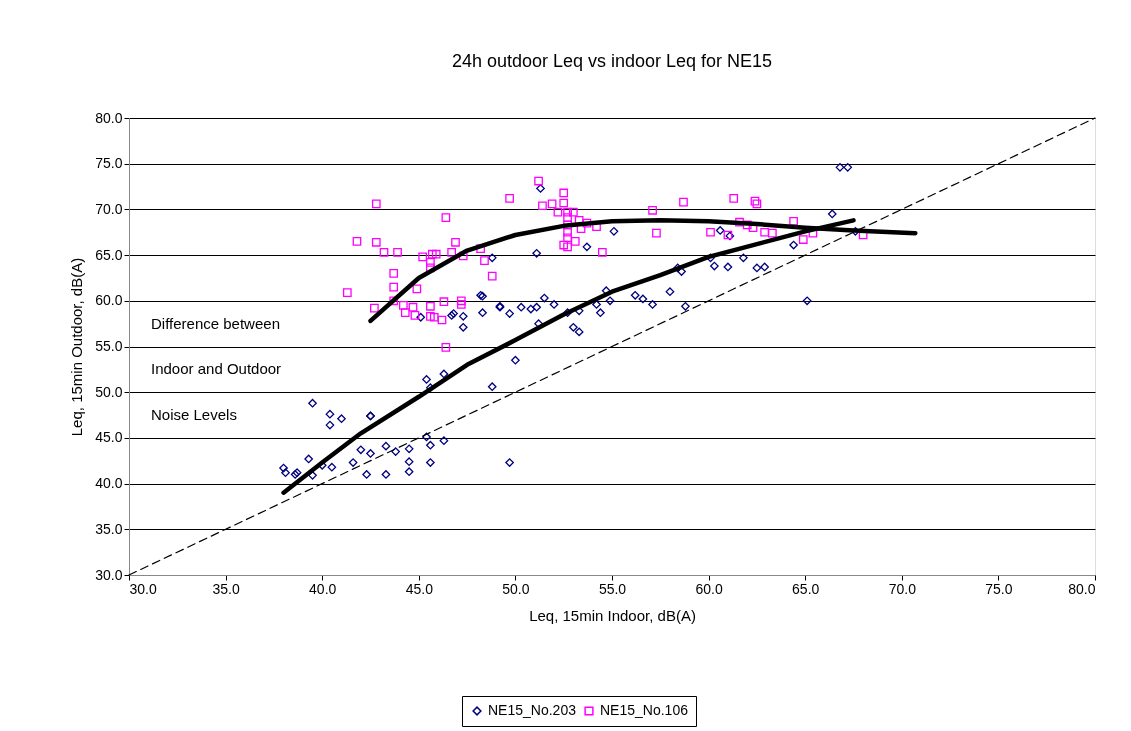 Image resolution: width=1131 pixels, height=731 pixels. I want to click on y-tick-label: 50.0, so click(109, 391).